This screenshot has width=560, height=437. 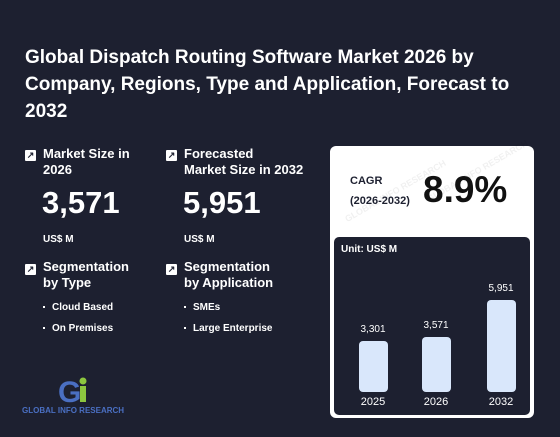 What do you see at coordinates (86, 162) in the screenshot?
I see `market-size-label: Market Size in 2026` at bounding box center [86, 162].